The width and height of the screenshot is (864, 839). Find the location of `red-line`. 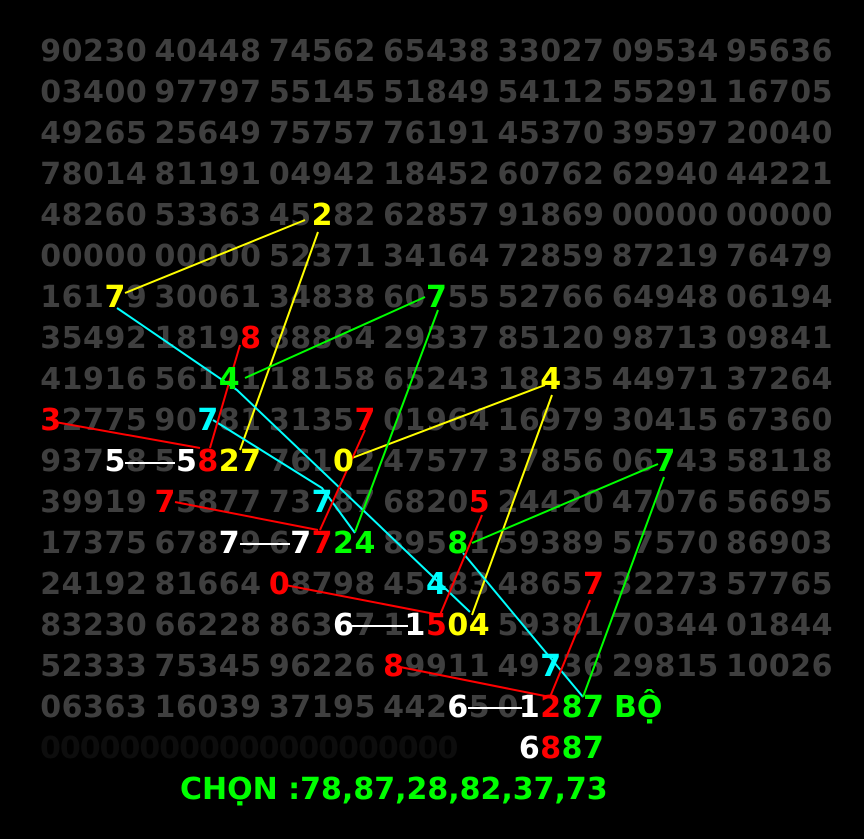

red-line is located at coordinates (570, 648).